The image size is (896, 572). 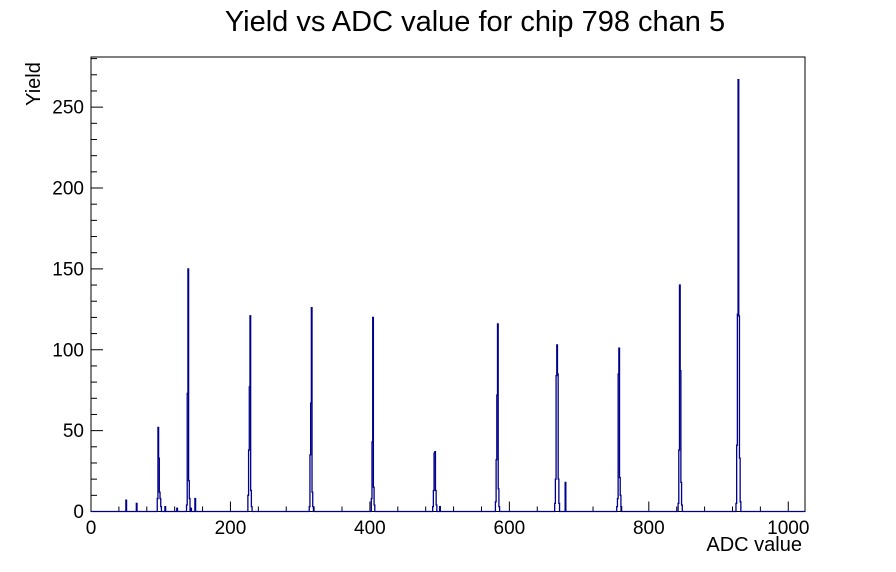 I want to click on x-tick-labels: 0 200 400 600 800 1000, so click(x=448, y=528).